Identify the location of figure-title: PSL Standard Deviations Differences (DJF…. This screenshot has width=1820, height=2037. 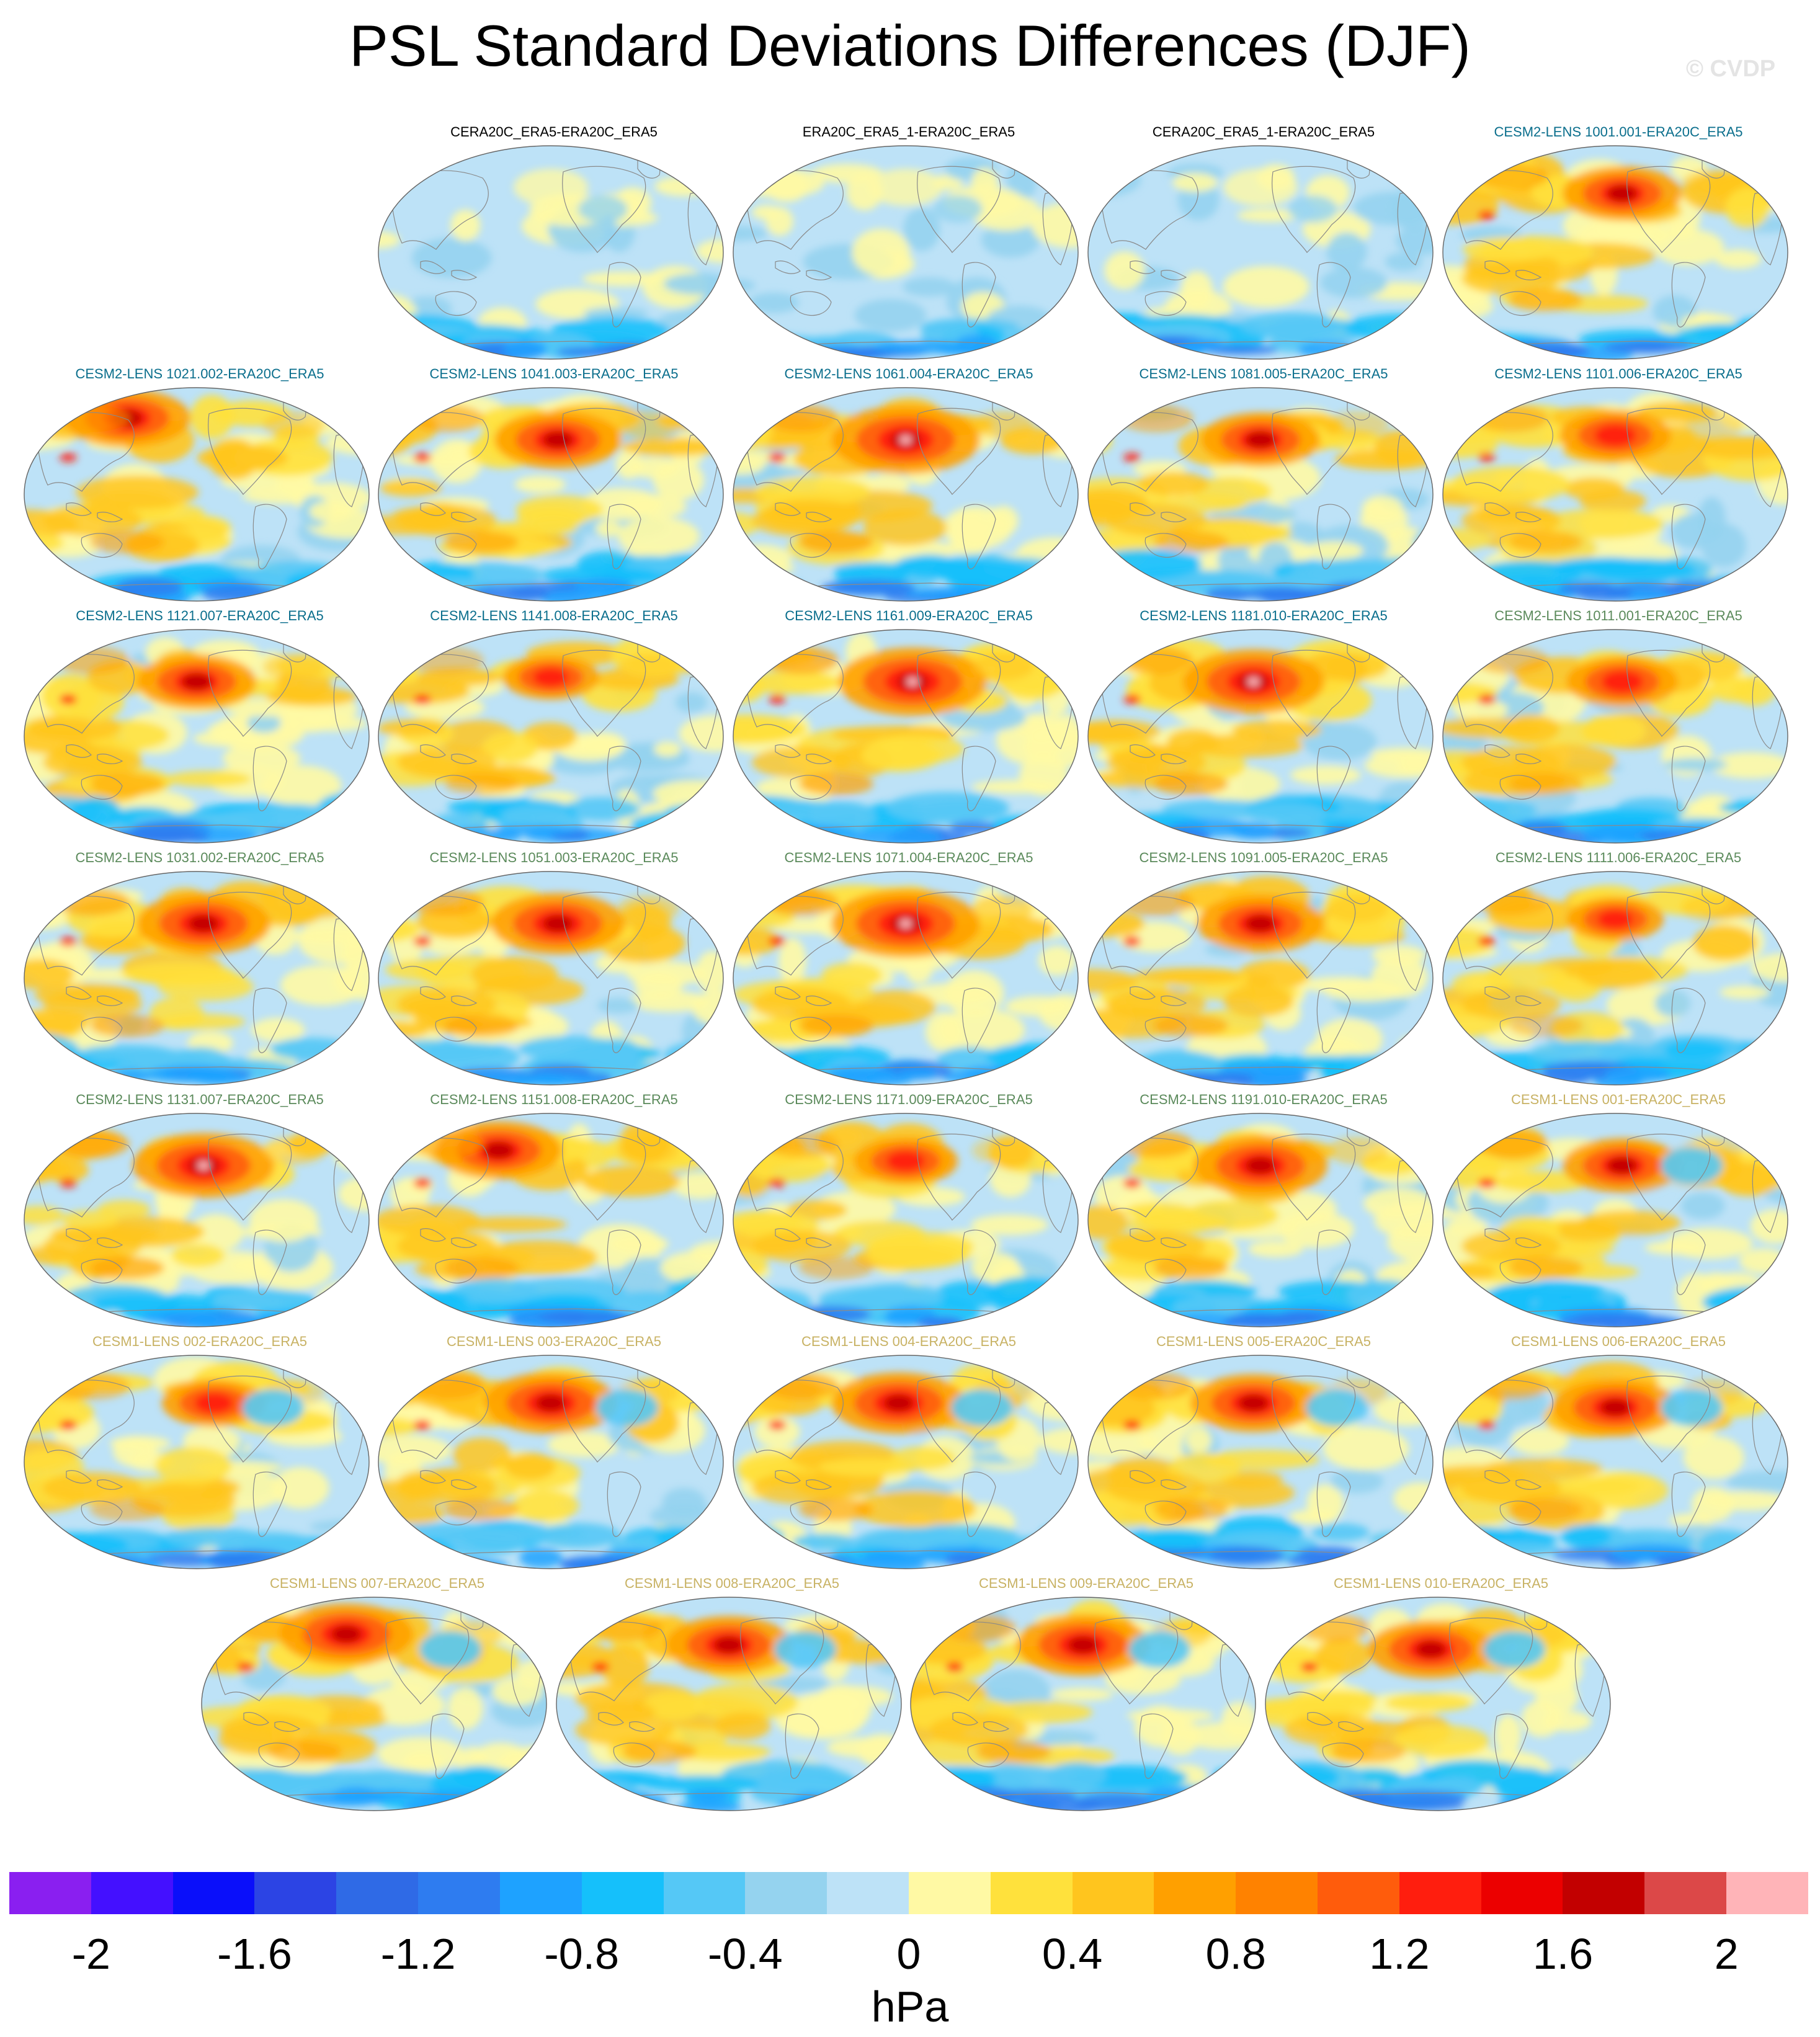
(910, 45).